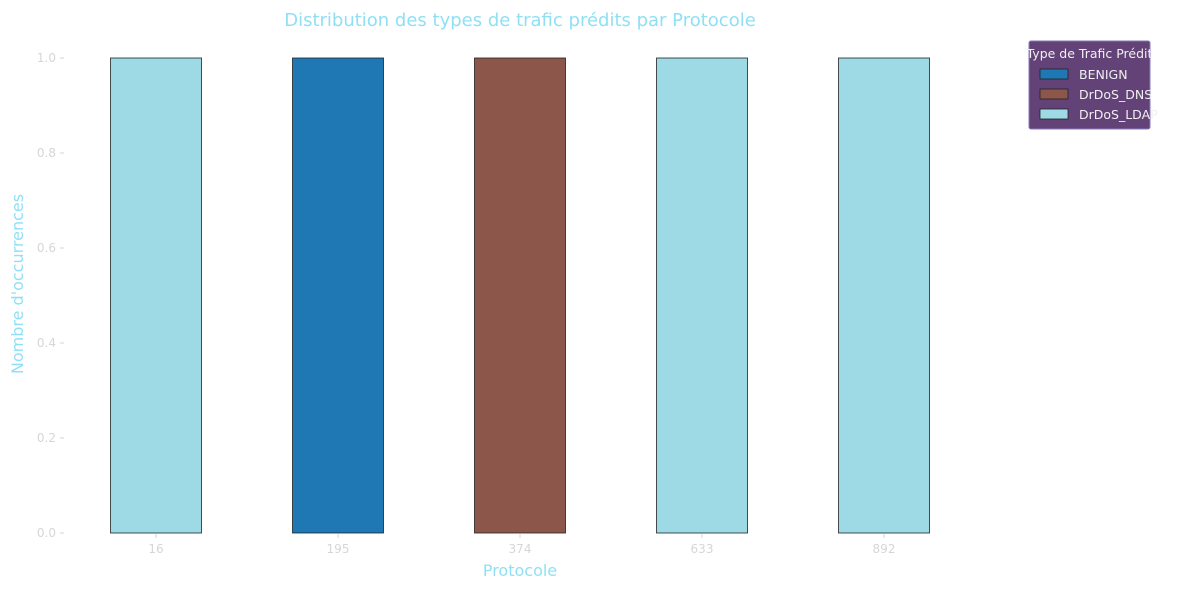  What do you see at coordinates (46, 438) in the screenshot?
I see `y-tick-label: 0.2` at bounding box center [46, 438].